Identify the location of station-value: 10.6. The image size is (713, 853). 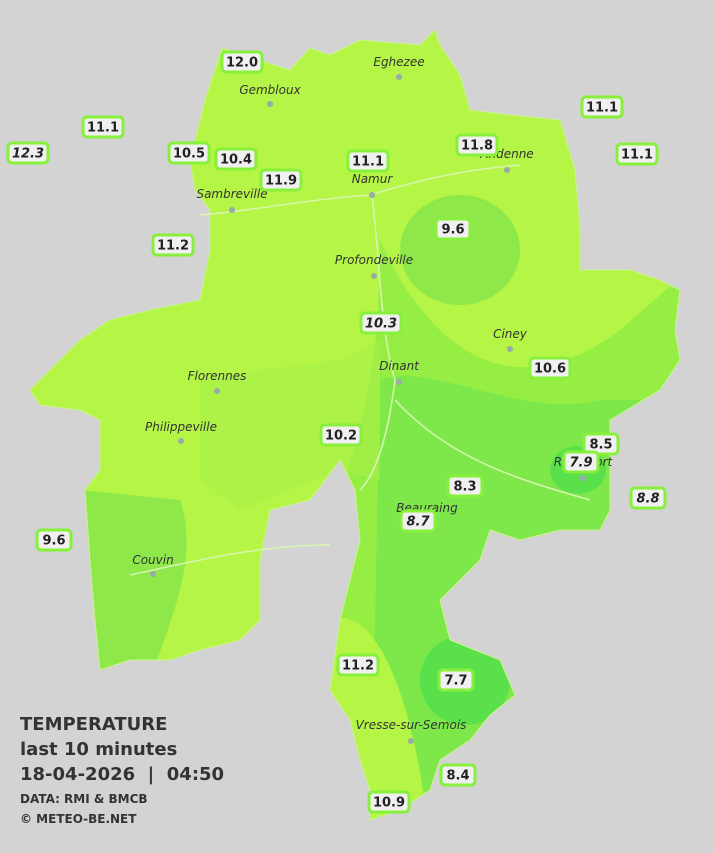
(550, 369).